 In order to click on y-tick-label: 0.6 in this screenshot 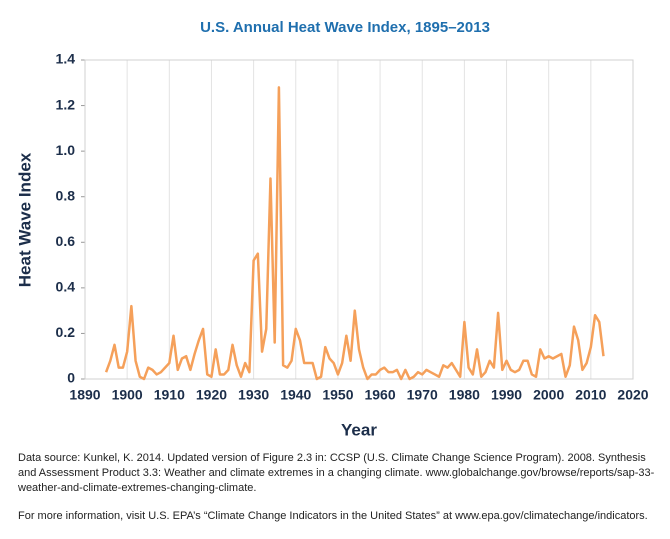, I will do `click(66, 241)`.